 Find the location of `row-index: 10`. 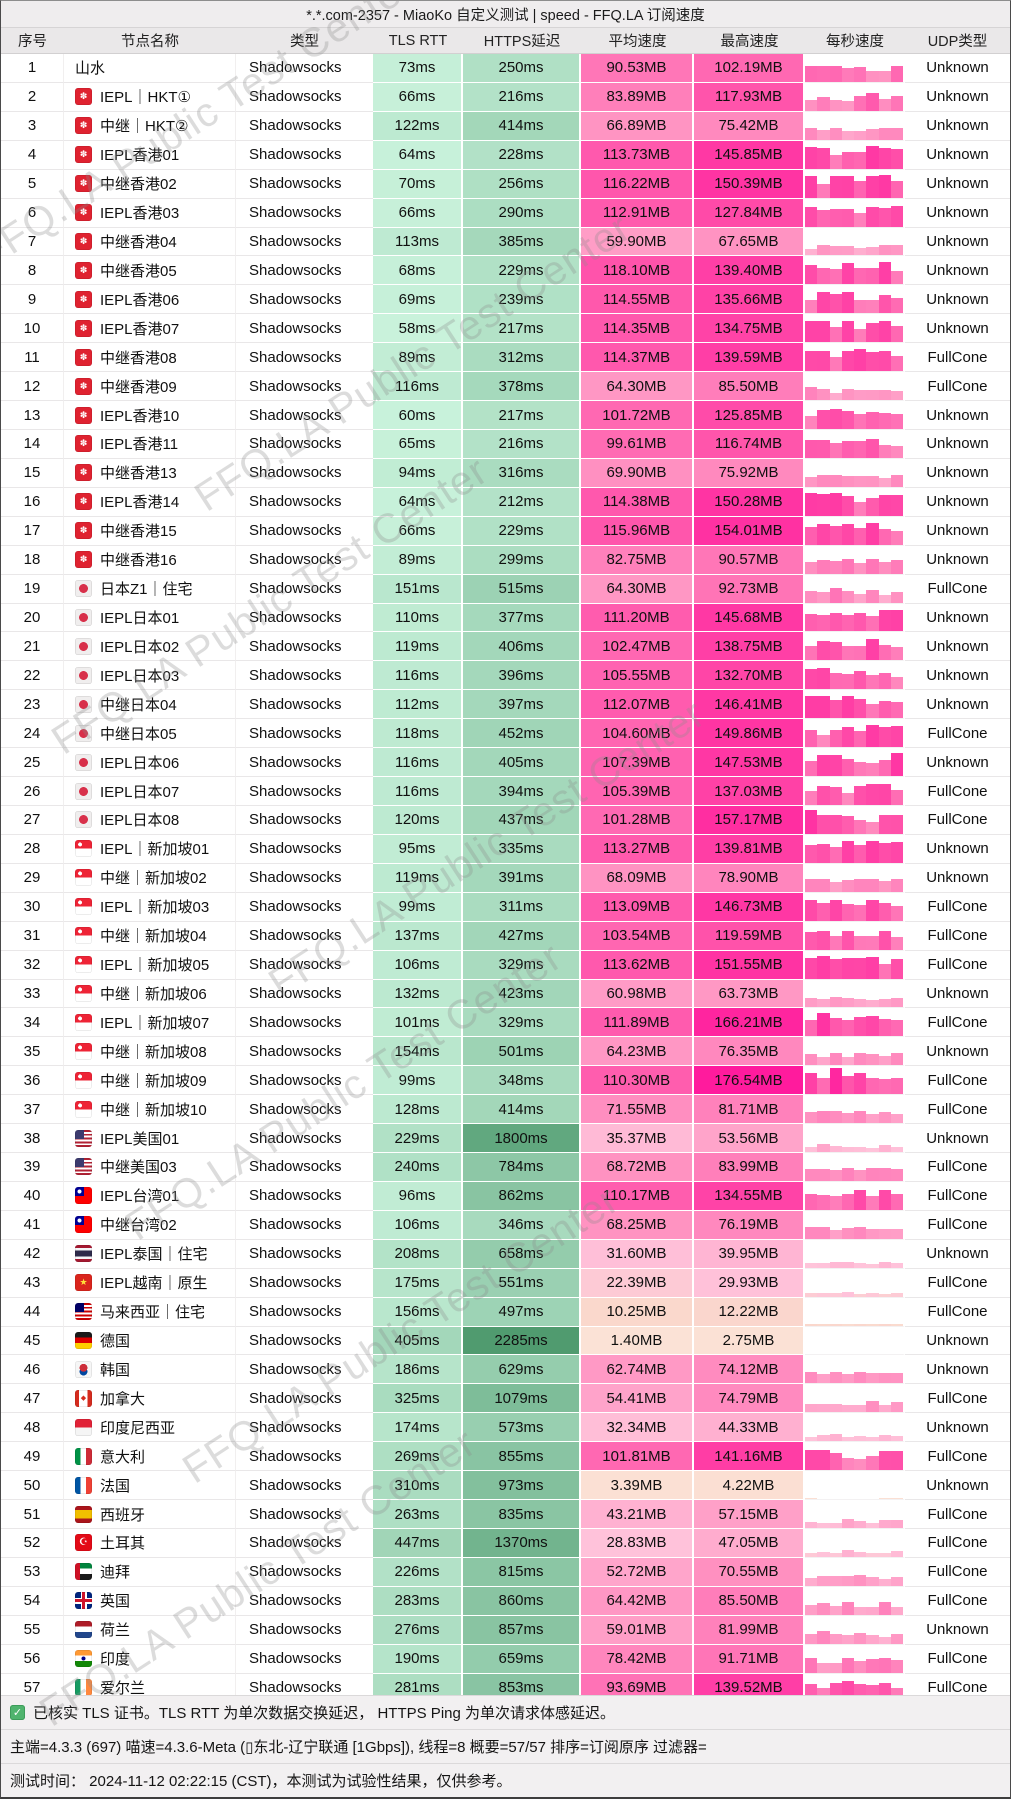

row-index: 10 is located at coordinates (32, 329).